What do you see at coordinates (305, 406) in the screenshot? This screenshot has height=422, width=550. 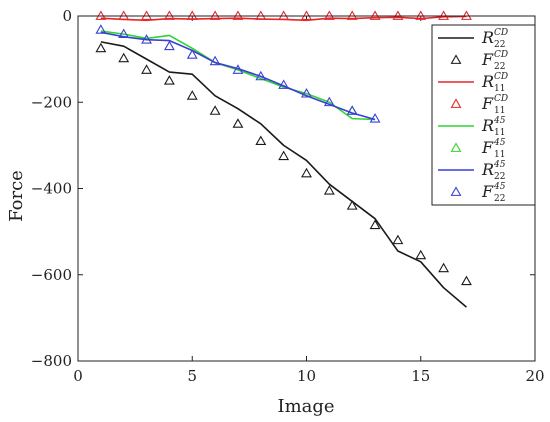 I see `x-axis-title: Image` at bounding box center [305, 406].